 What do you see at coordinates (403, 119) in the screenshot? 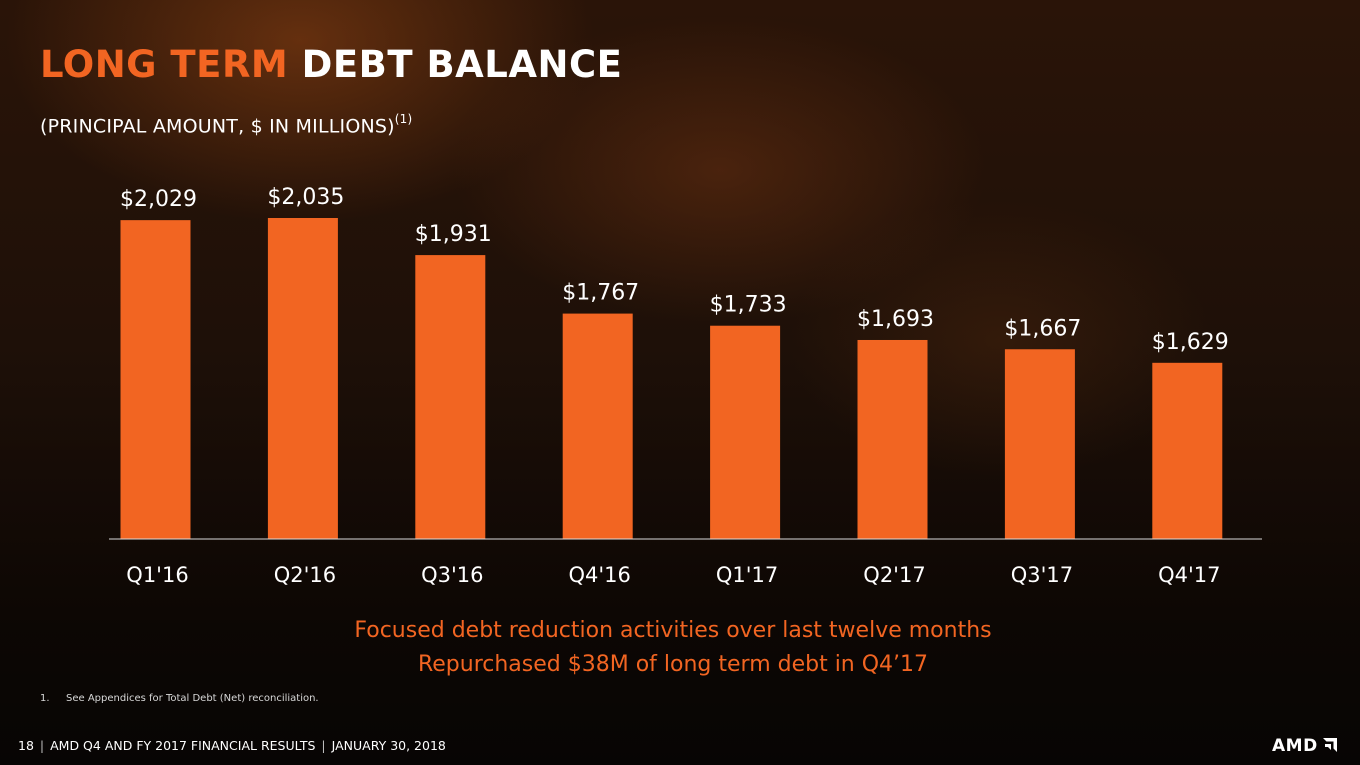
I see `subtitle-footnote-ref: (1)` at bounding box center [403, 119].